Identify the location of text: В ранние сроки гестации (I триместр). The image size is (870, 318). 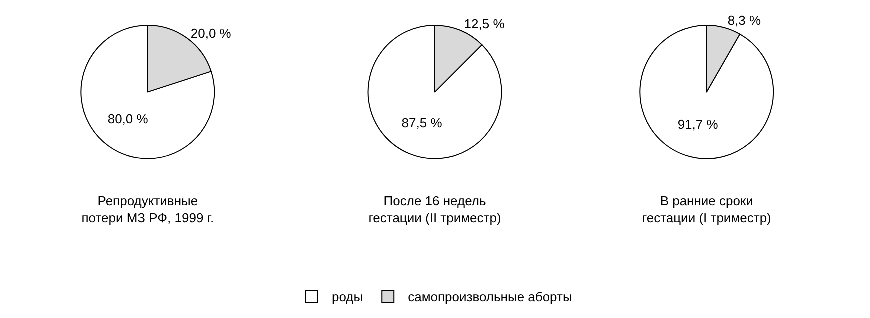
(707, 210).